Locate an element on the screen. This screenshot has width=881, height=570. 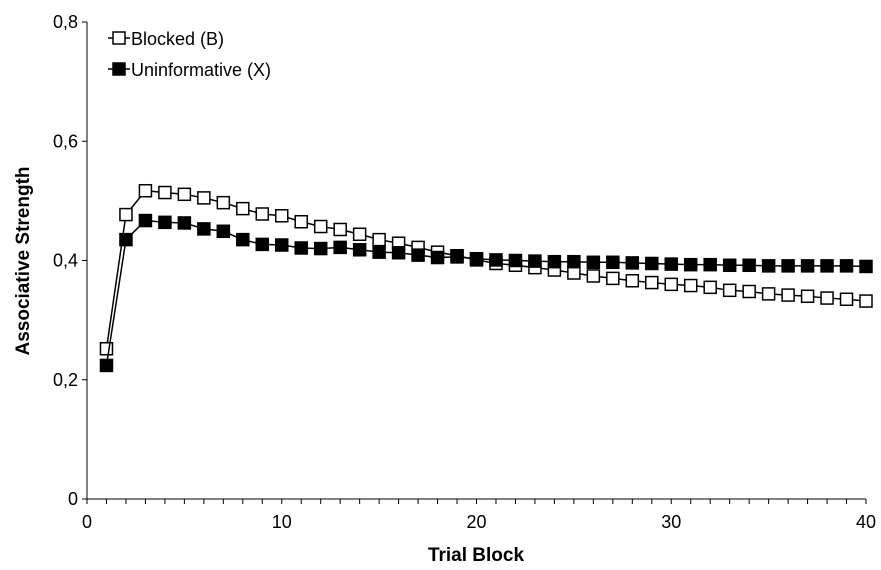
legend-item-uninformative: Uninformative (X) is located at coordinates (189, 70).